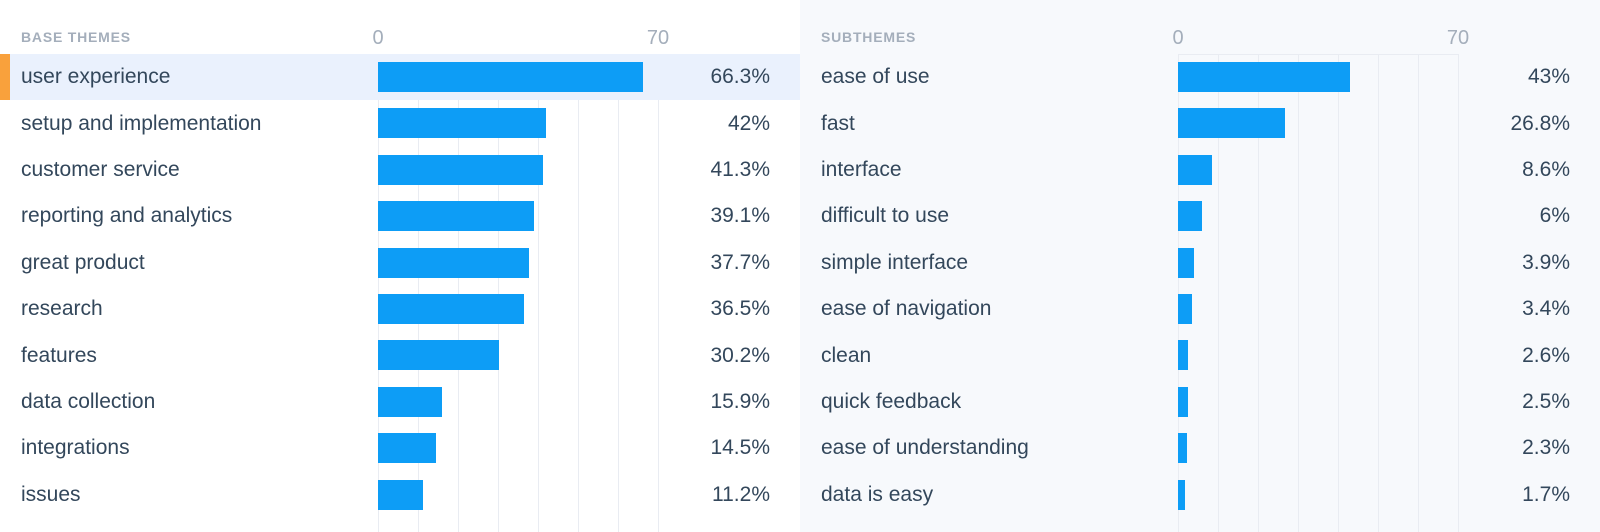 This screenshot has width=1600, height=532. What do you see at coordinates (838, 123) in the screenshot?
I see `row-label: fast` at bounding box center [838, 123].